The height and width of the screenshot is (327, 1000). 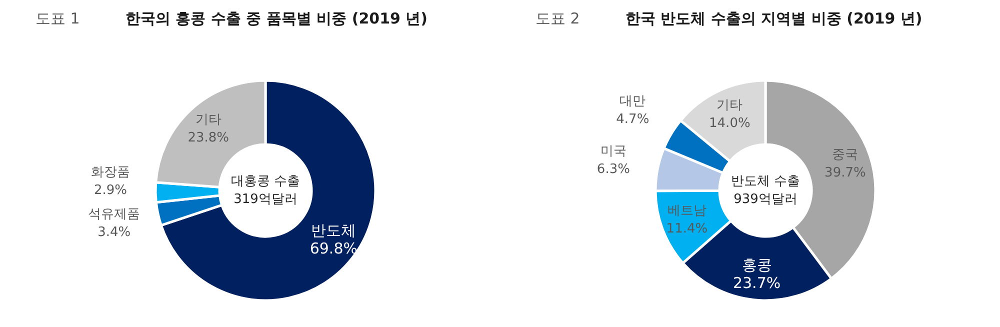 What do you see at coordinates (333, 231) in the screenshot?
I see `slice-label: 반도체` at bounding box center [333, 231].